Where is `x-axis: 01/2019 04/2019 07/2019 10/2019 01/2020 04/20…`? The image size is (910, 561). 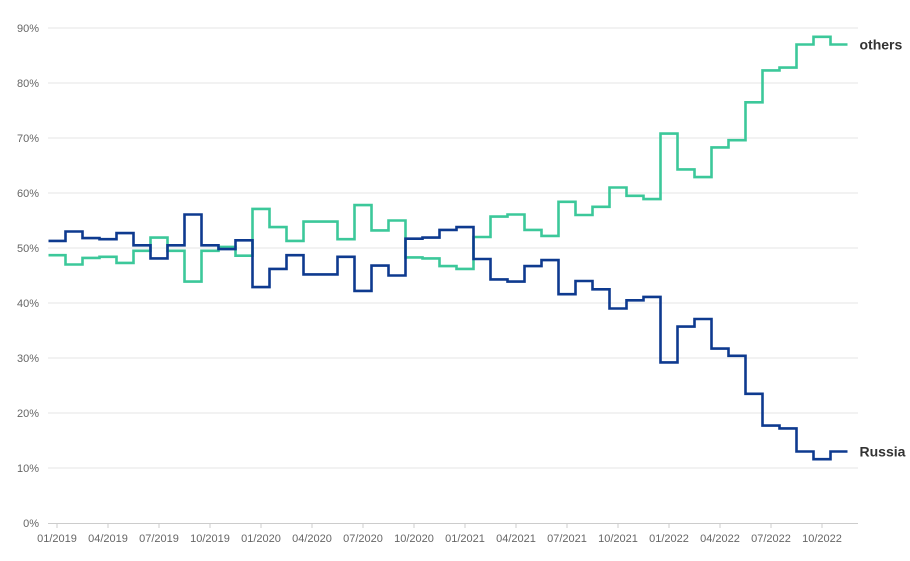 x-axis: 01/2019 04/2019 07/2019 10/2019 01/2020 04/20… is located at coordinates (447, 534).